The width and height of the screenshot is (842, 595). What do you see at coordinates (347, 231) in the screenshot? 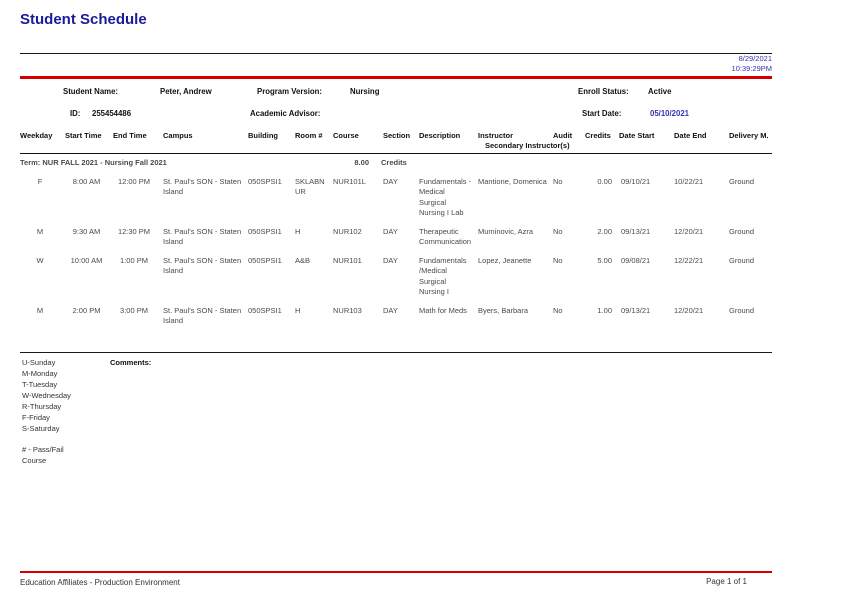
I see `cell-course: NUR102` at bounding box center [347, 231].